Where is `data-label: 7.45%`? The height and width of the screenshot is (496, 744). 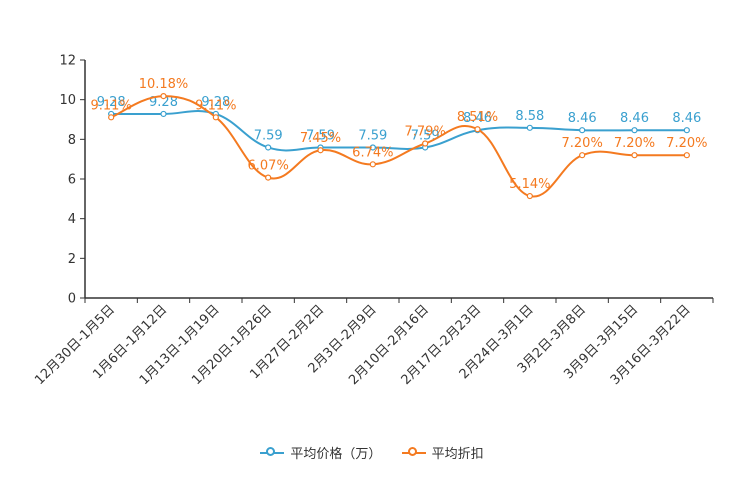 data-label: 7.45% is located at coordinates (320, 138).